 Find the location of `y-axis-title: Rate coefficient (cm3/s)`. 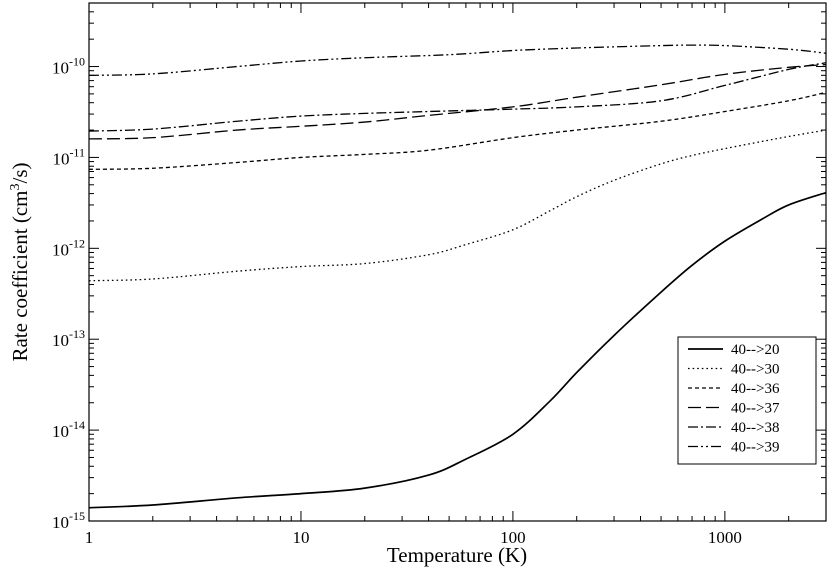

y-axis-title: Rate coefficient (cm3/s) is located at coordinates (20, 261).